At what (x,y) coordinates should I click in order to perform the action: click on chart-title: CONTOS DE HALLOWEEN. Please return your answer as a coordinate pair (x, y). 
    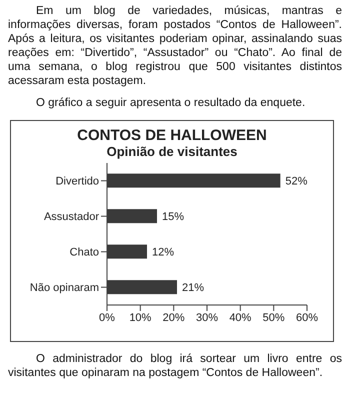
    Looking at the image, I should click on (172, 135).